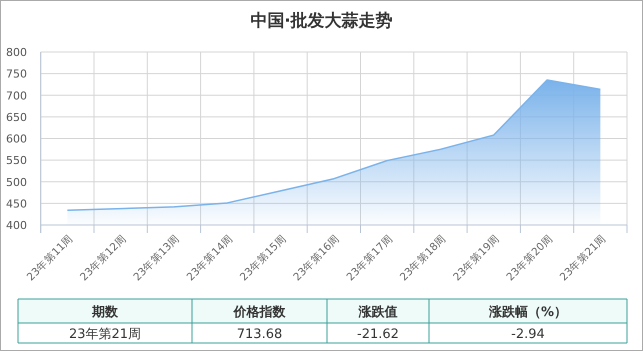 The image size is (643, 351). Describe the element at coordinates (528, 312) in the screenshot. I see `text: 涨跌幅（%）` at that location.